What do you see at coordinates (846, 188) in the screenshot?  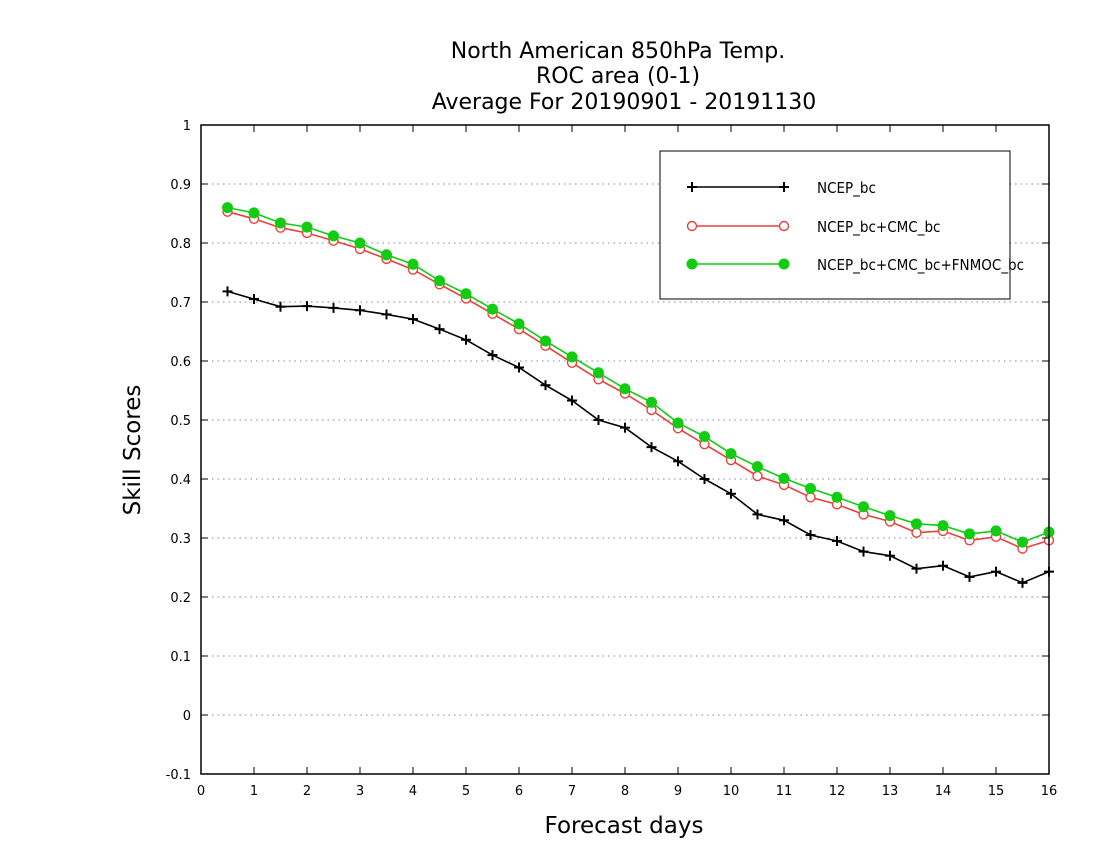 I see `legend-label: NCEP_bc` at bounding box center [846, 188].